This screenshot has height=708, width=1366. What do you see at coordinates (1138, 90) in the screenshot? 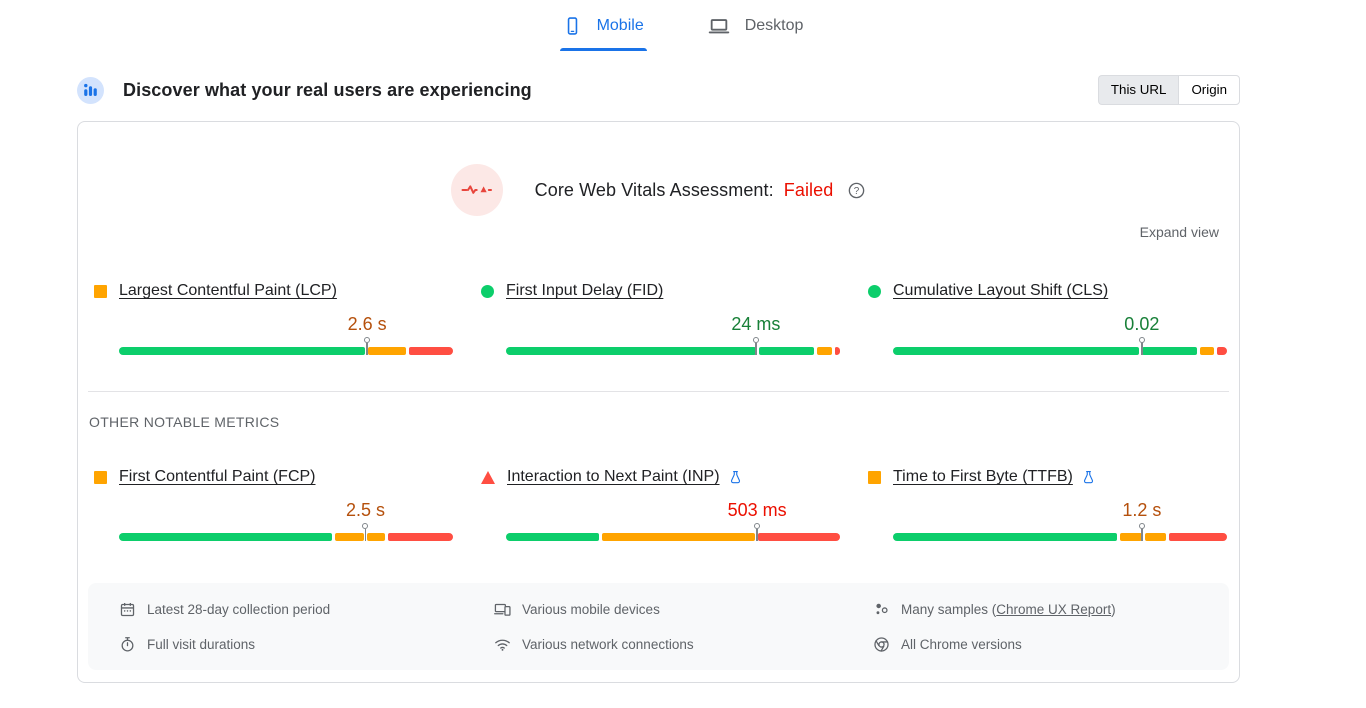
I see `this-url-button: This URL` at bounding box center [1138, 90].